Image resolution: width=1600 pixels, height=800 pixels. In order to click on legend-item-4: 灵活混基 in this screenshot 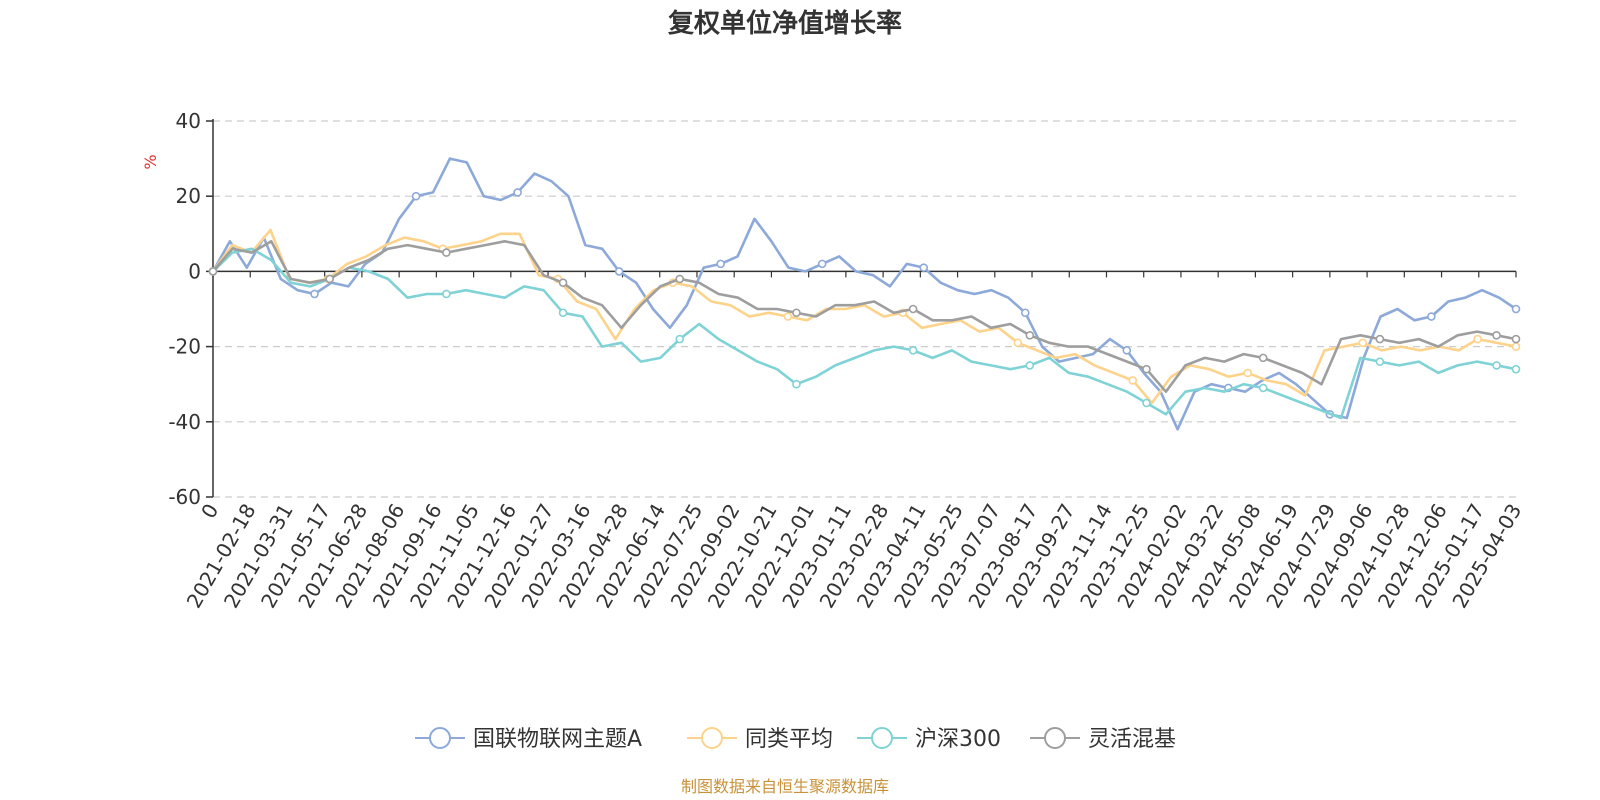, I will do `click(1103, 739)`.